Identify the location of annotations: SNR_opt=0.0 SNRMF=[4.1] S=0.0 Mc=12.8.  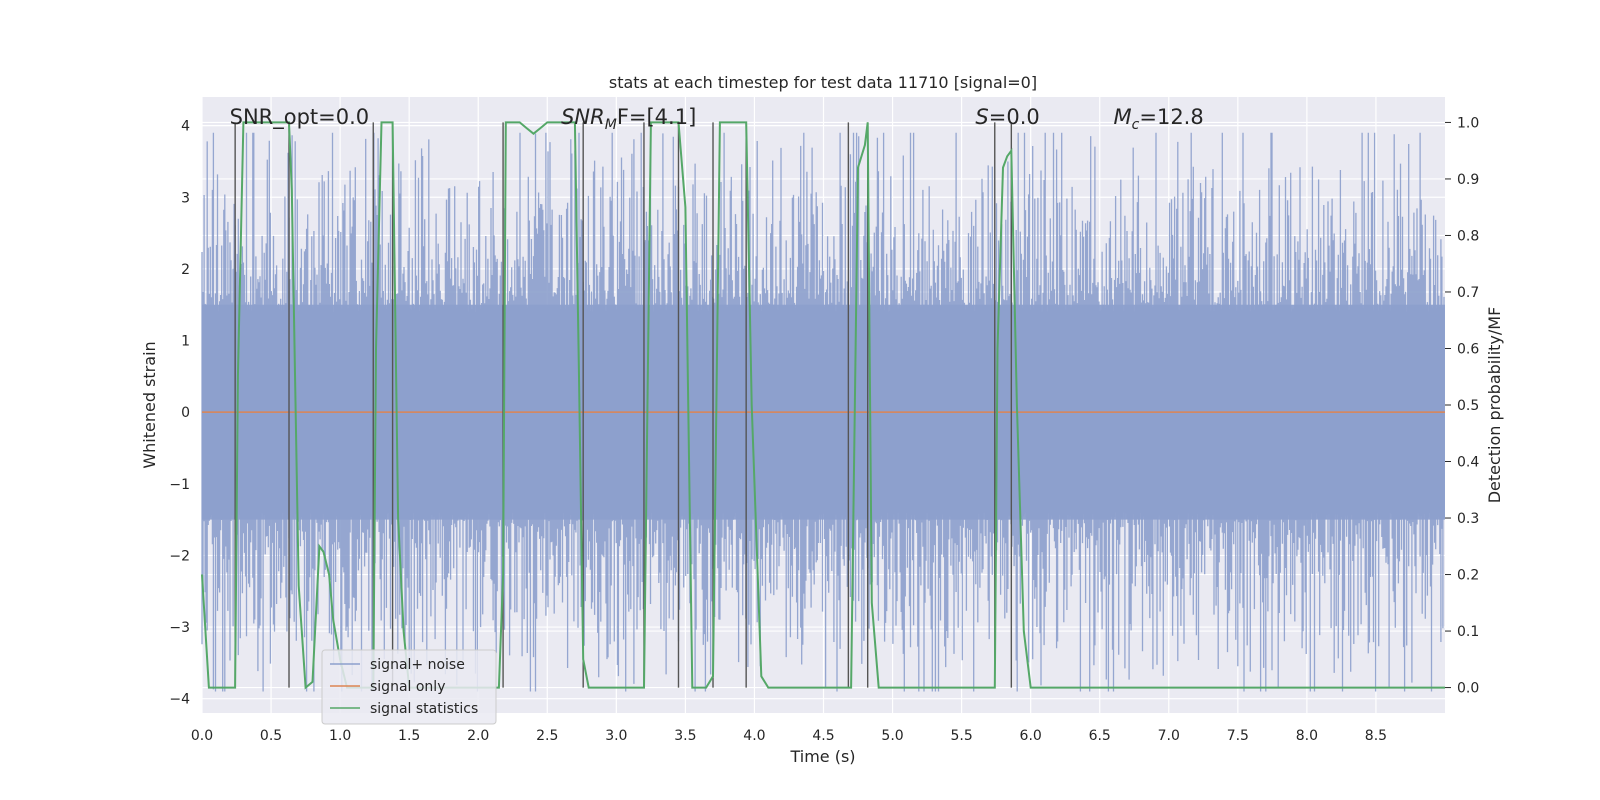
(717, 119).